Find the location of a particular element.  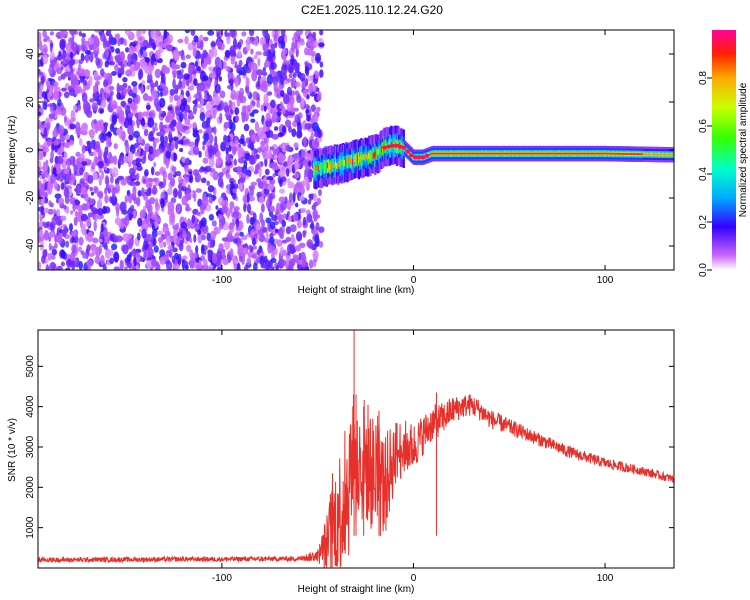

y-tick-label: 40 is located at coordinates (30, 54).